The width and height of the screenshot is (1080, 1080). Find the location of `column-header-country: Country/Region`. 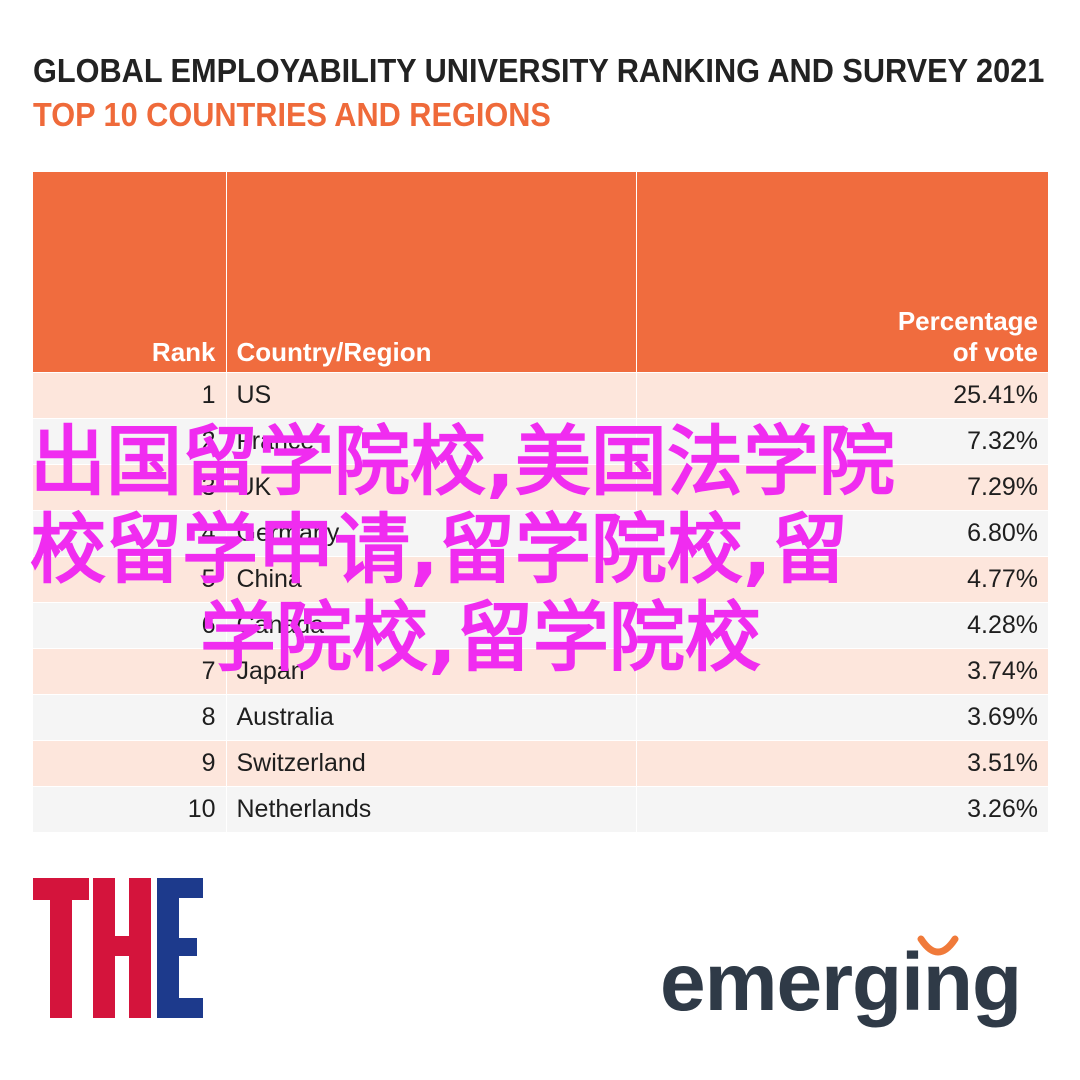

column-header-country: Country/Region is located at coordinates (431, 272).